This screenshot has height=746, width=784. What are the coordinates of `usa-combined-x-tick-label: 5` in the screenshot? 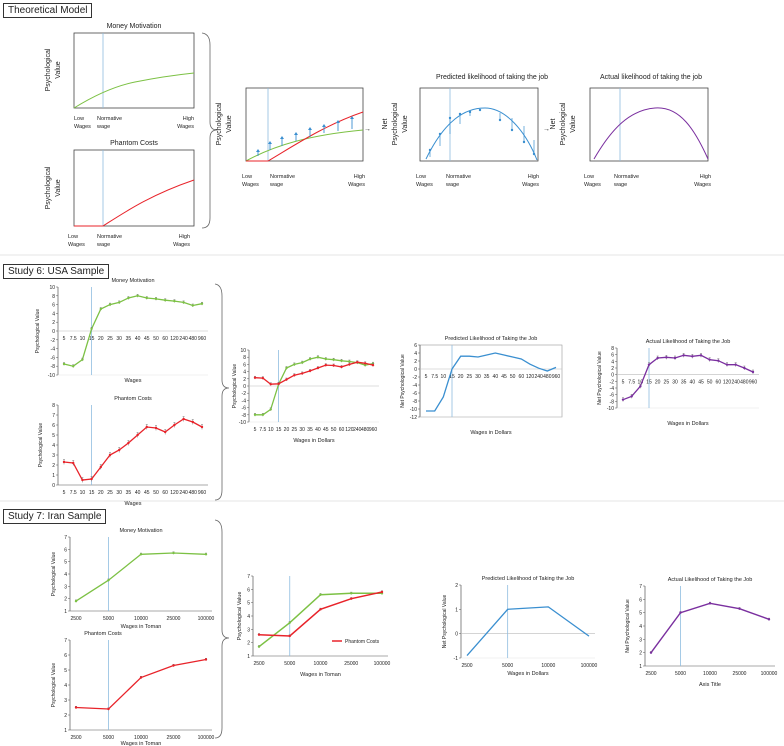 It's located at (255, 430).